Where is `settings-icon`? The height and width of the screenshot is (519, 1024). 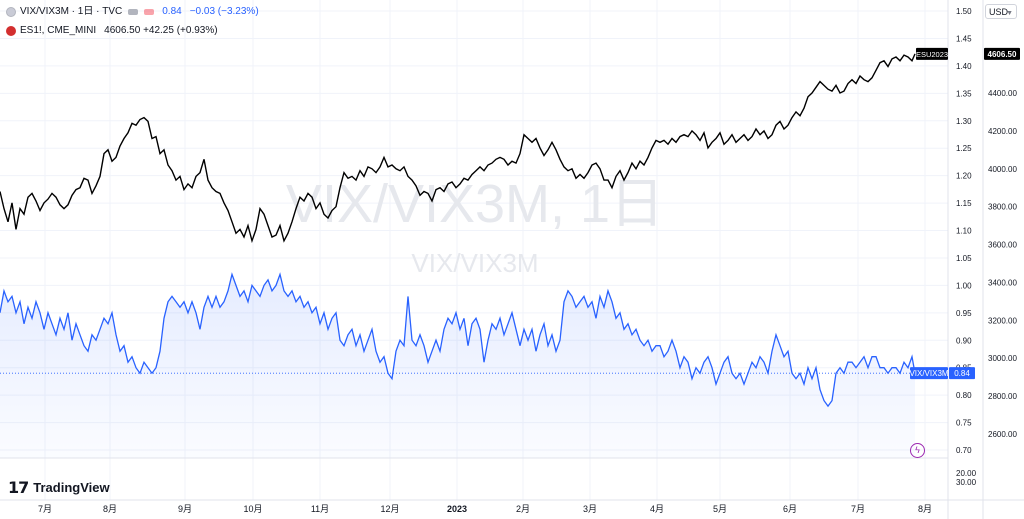
settings-icon is located at coordinates (149, 12).